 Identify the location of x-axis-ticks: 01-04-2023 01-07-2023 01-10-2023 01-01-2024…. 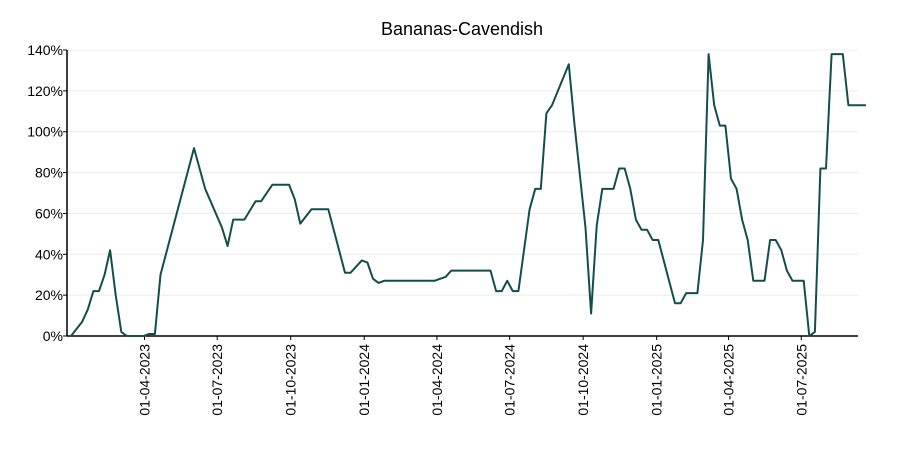
(473, 376).